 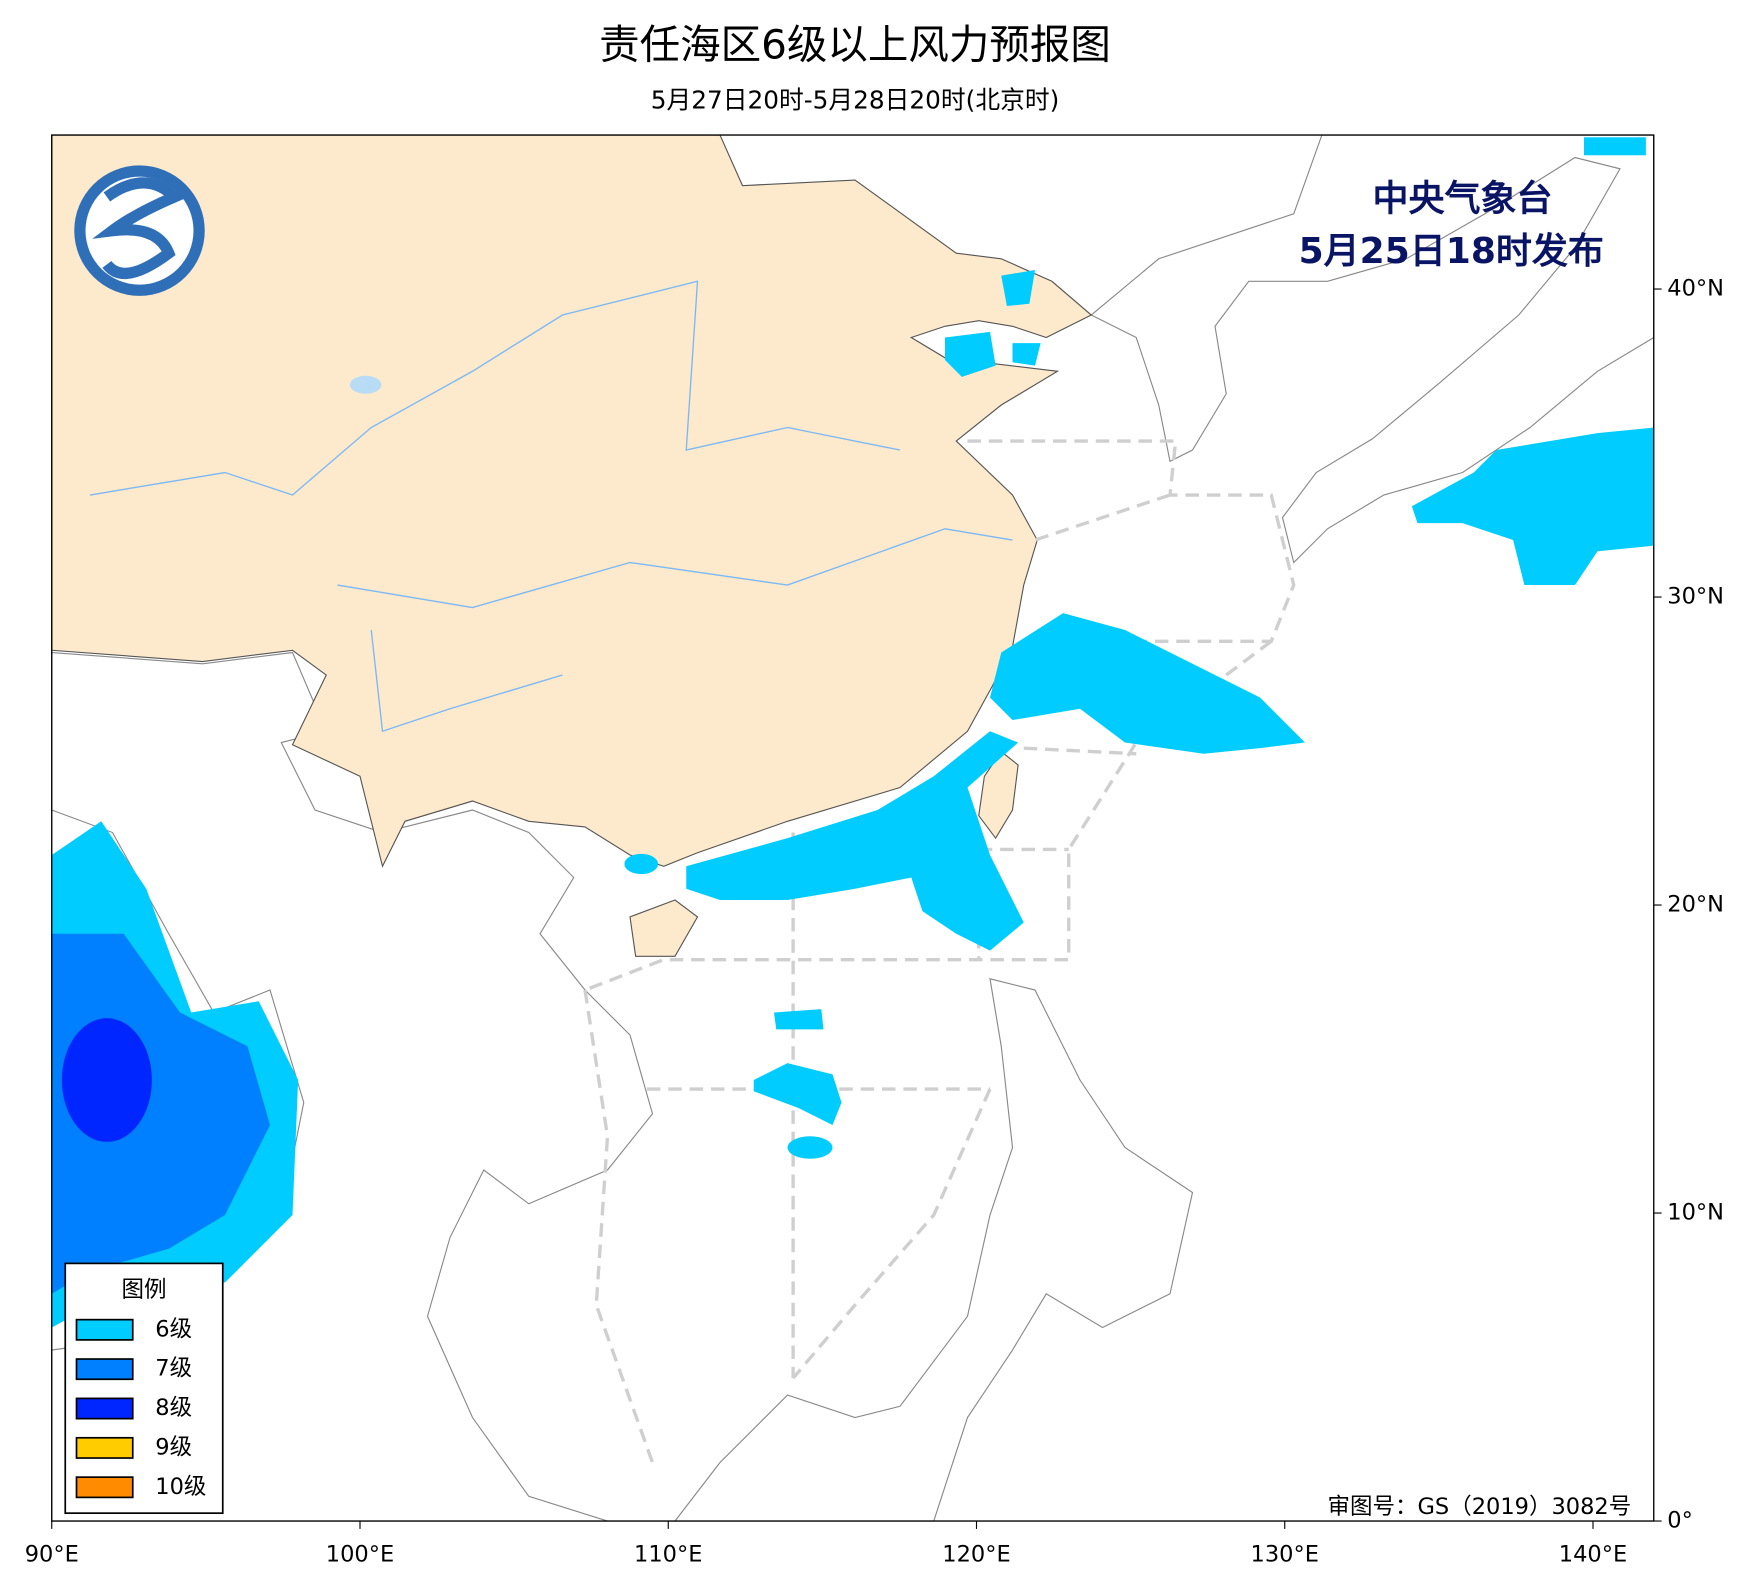 I want to click on korea-japan, so click(x=1372, y=349).